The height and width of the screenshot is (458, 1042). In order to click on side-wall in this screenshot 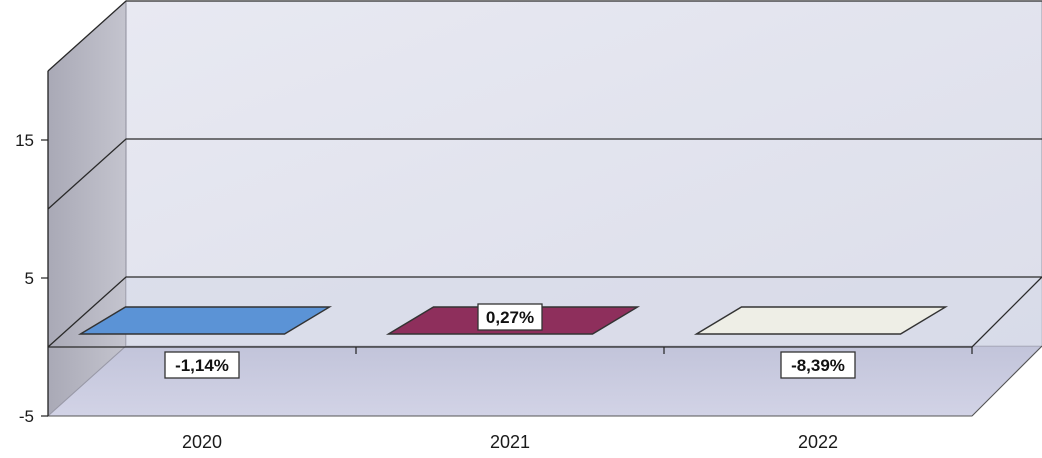, I will do `click(87, 209)`.